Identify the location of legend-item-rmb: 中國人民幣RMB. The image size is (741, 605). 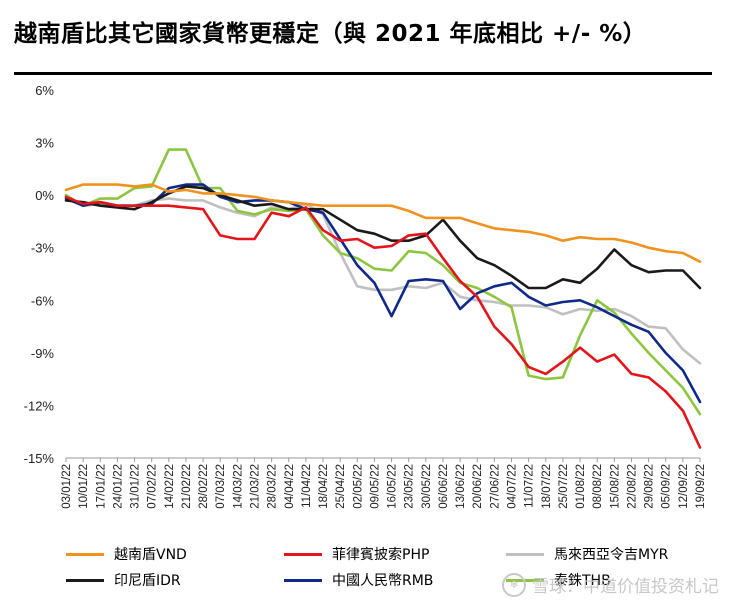
(358, 580).